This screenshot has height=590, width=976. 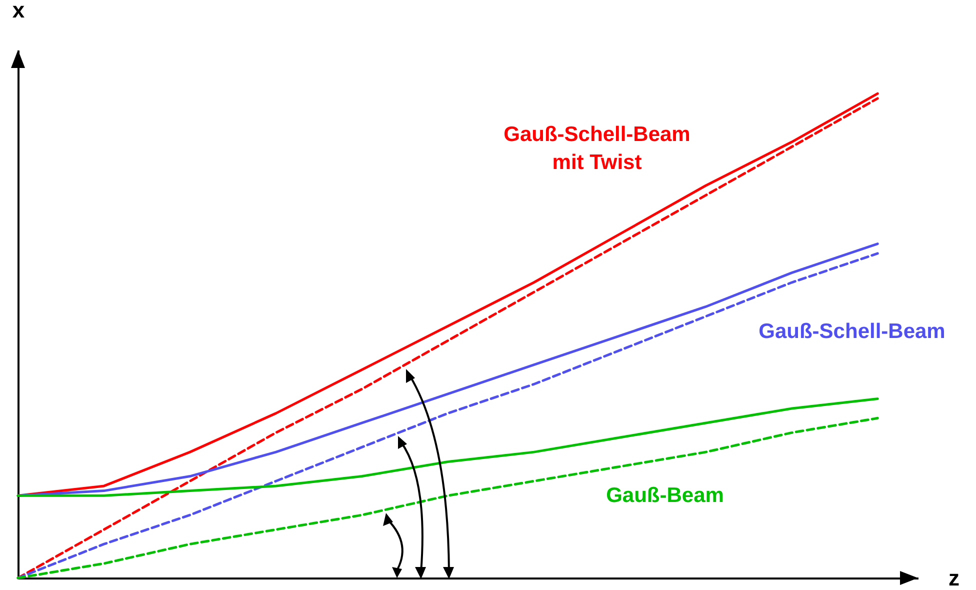 What do you see at coordinates (665, 496) in the screenshot?
I see `text: Gauß-Beam` at bounding box center [665, 496].